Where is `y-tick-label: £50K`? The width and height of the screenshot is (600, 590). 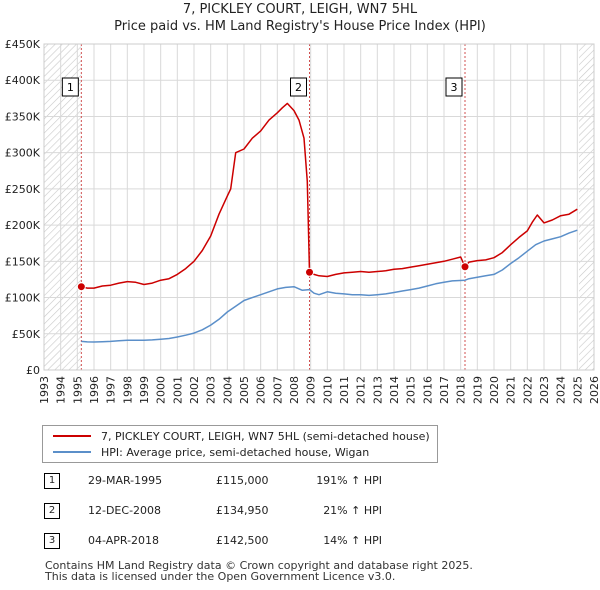
y-tick-label: £50K is located at coordinates (26, 334).